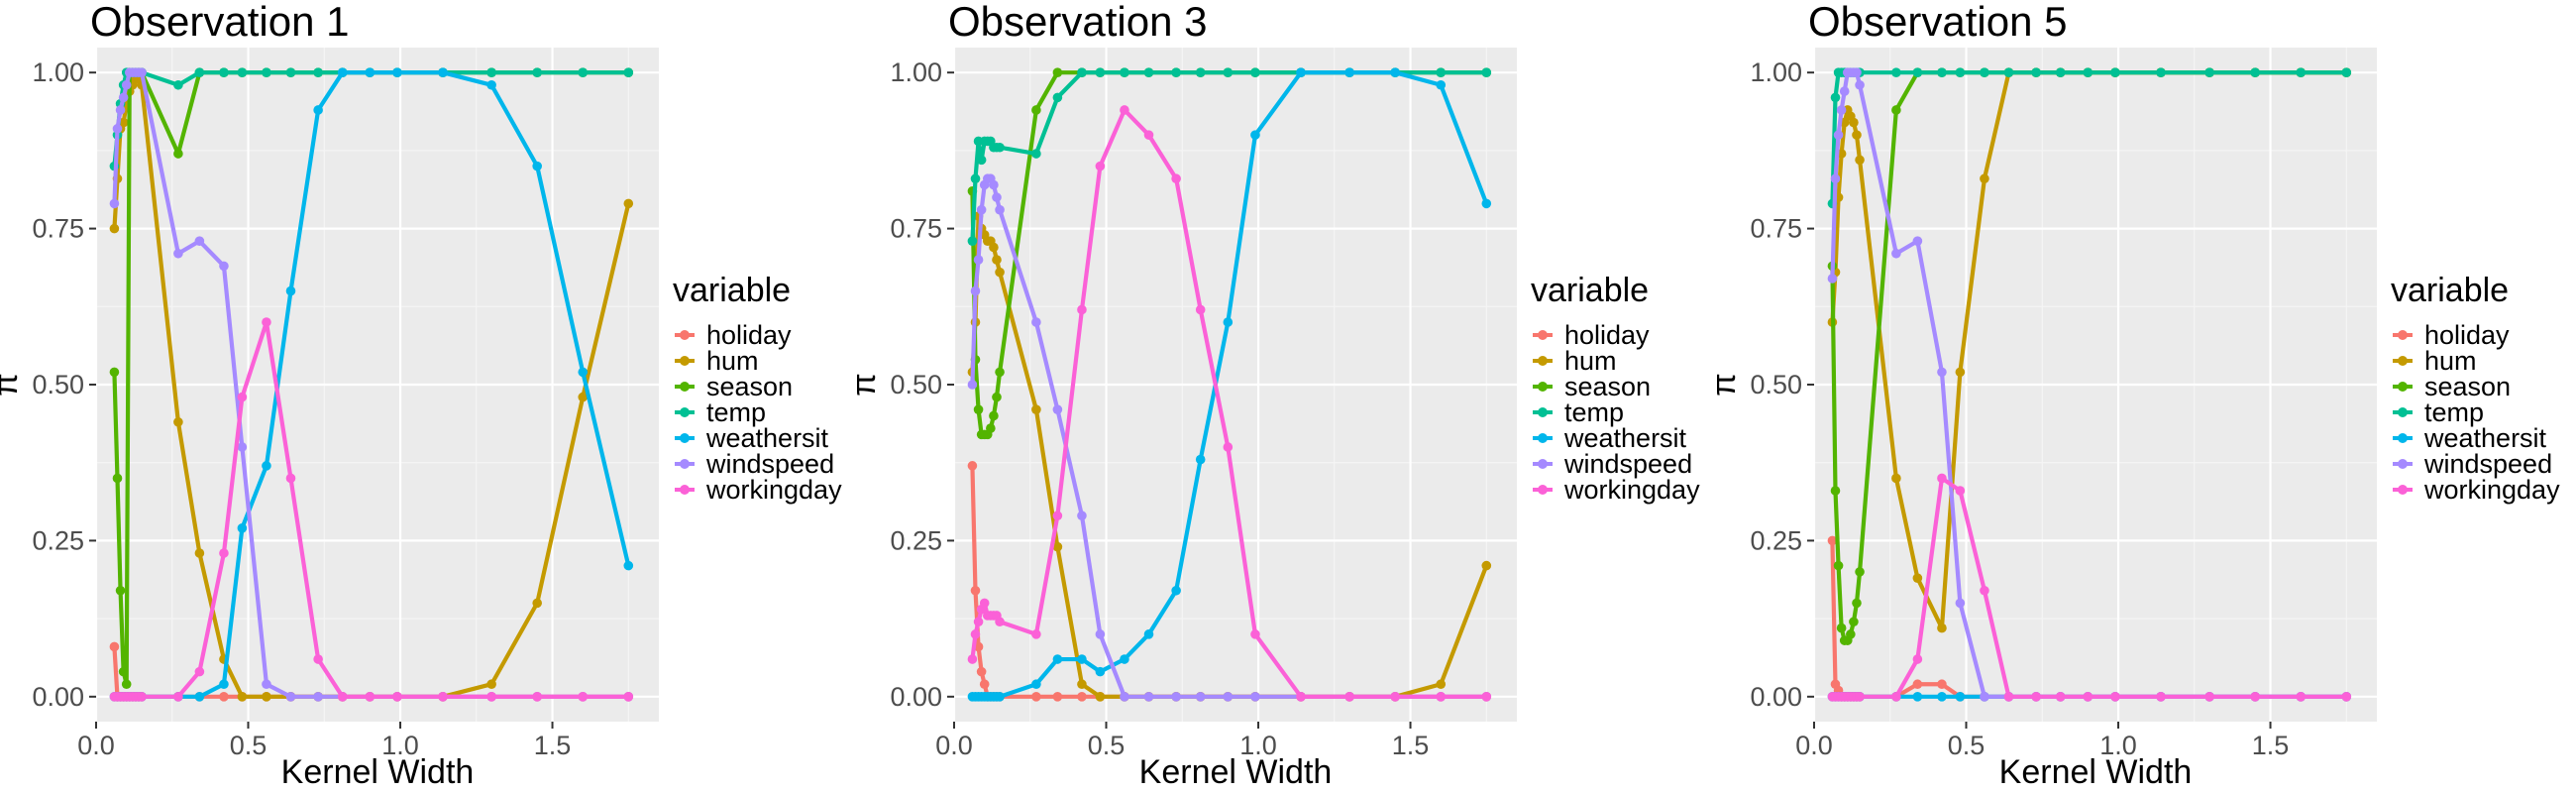 The height and width of the screenshot is (793, 2576). What do you see at coordinates (1814, 745) in the screenshot?
I see `chart-3-x-tick-label: 0.0` at bounding box center [1814, 745].